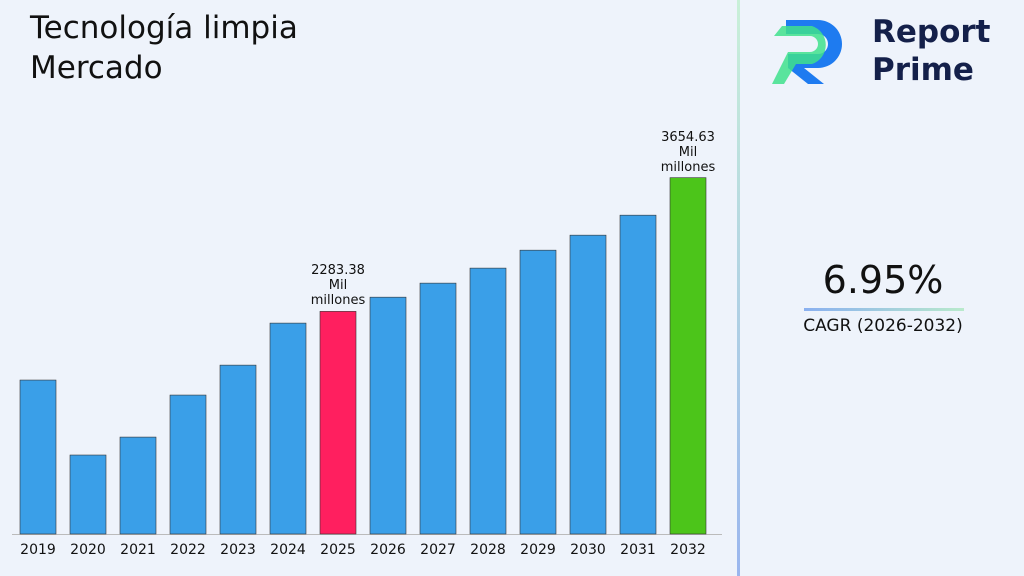  Describe the element at coordinates (638, 550) in the screenshot. I see `x-tick-label: 2031` at that location.